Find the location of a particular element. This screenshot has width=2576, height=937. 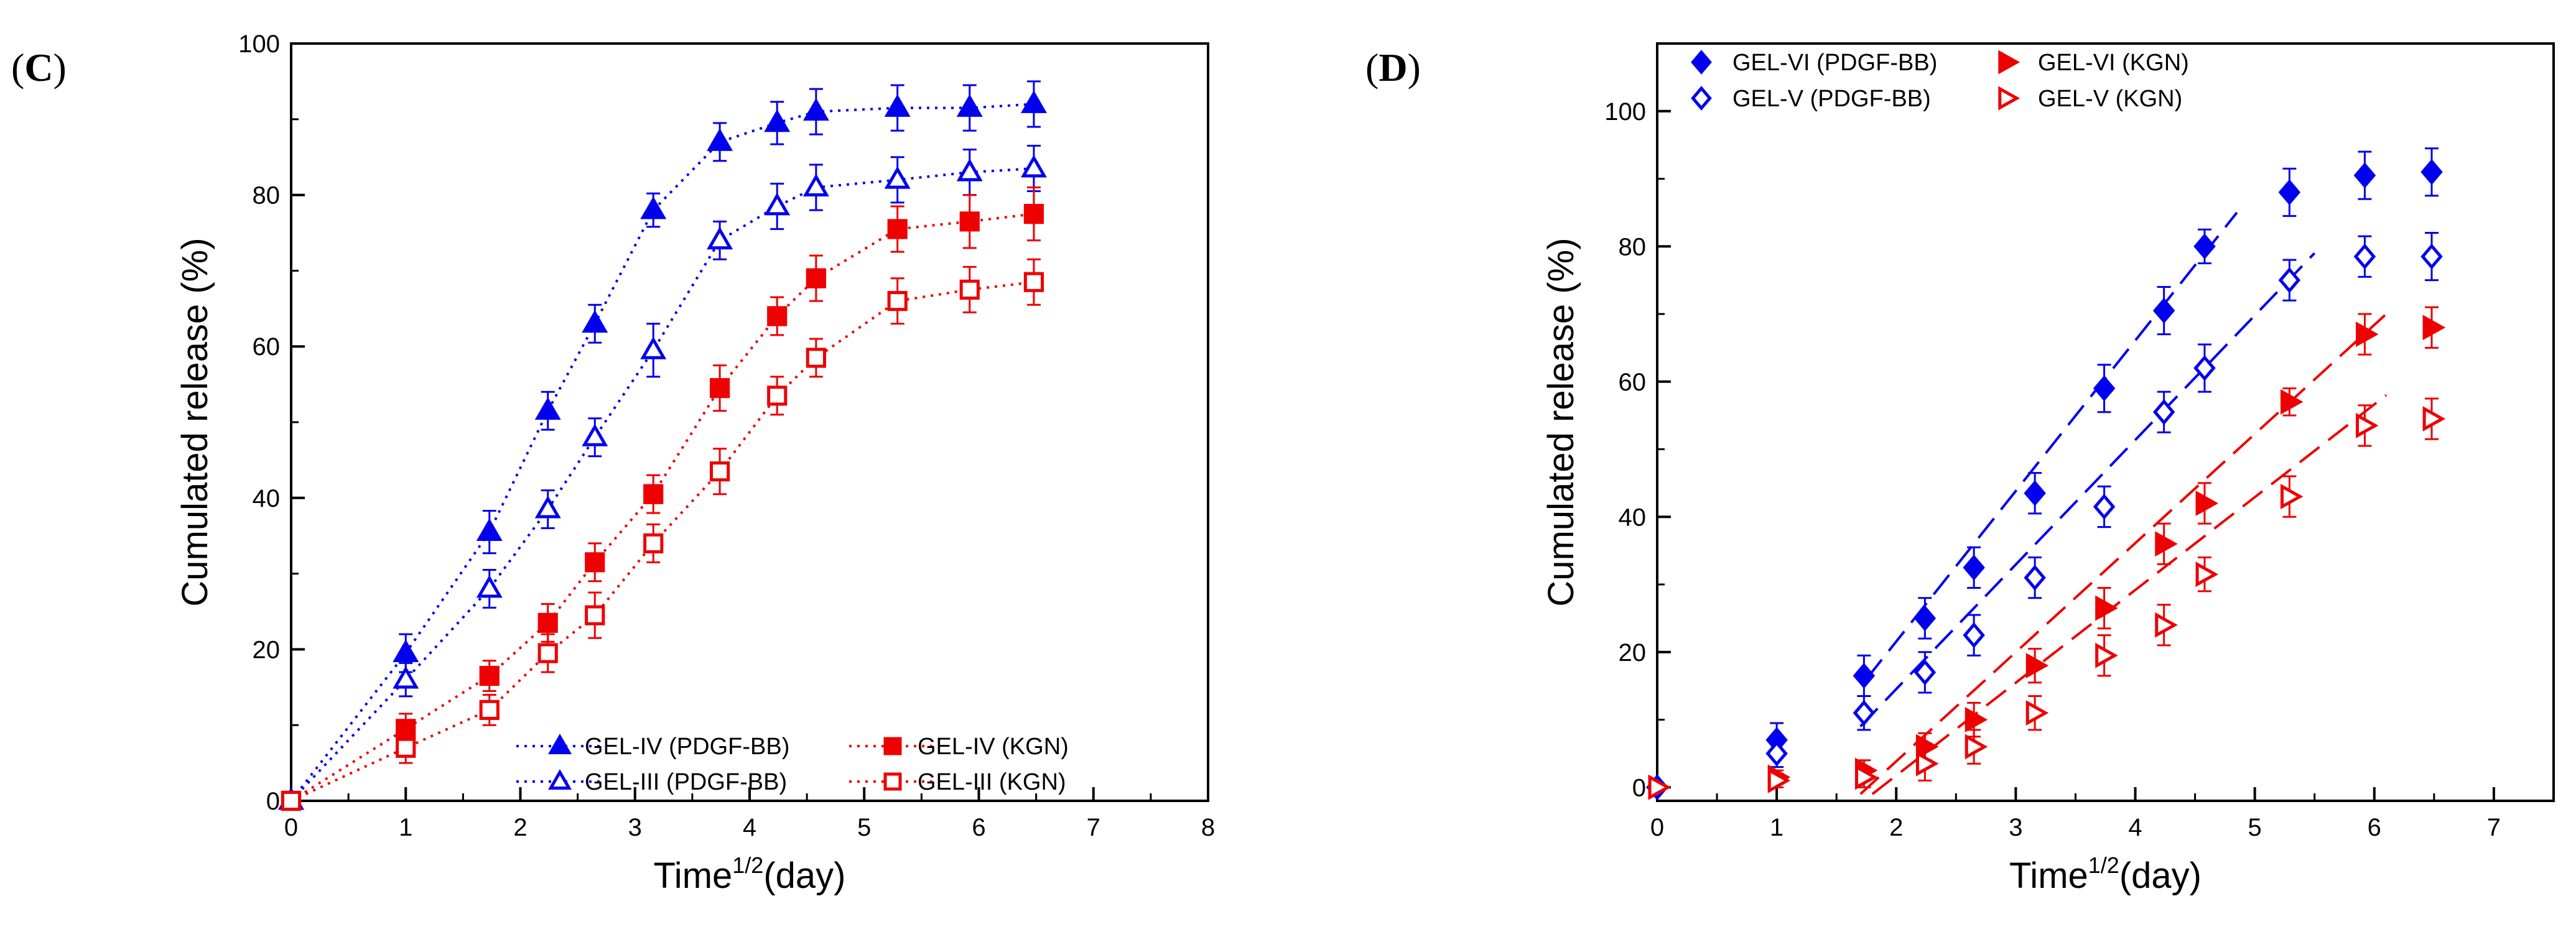

c-x-tick-label: 6 is located at coordinates (978, 827).